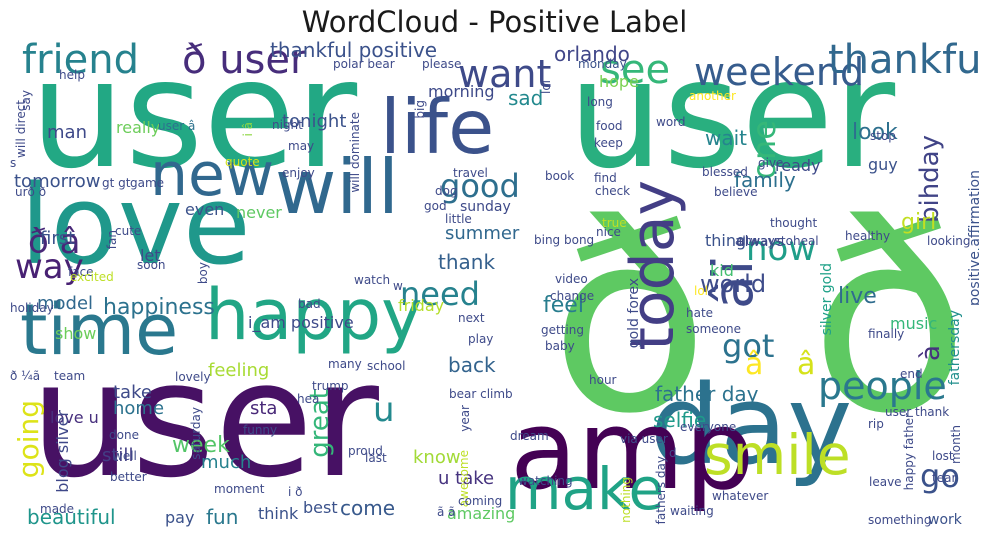 This screenshot has height=536, width=989. What do you see at coordinates (354, 51) in the screenshot?
I see `word-39: thankful positive` at bounding box center [354, 51].